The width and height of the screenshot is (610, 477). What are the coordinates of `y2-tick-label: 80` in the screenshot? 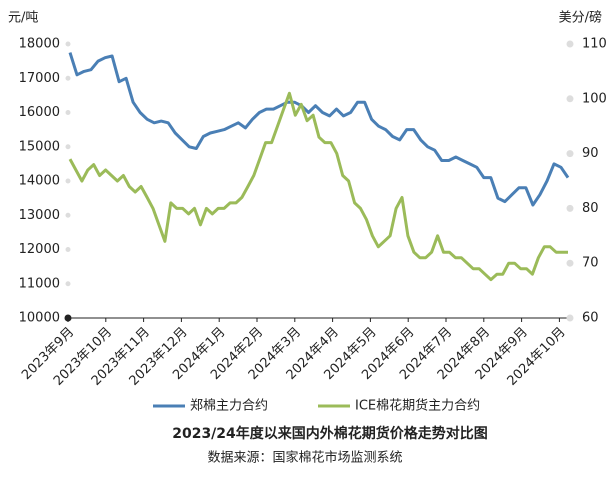 It's located at (590, 208).